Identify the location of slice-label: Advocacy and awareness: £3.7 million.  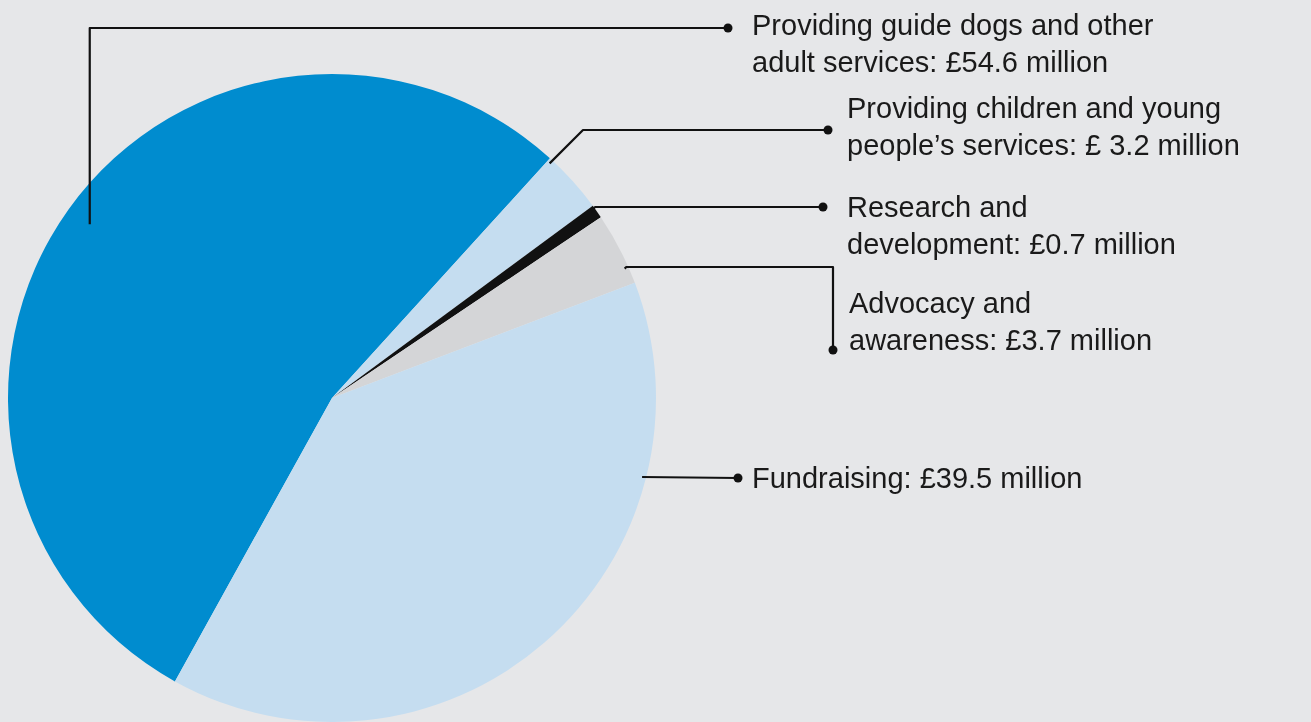
(1001, 321).